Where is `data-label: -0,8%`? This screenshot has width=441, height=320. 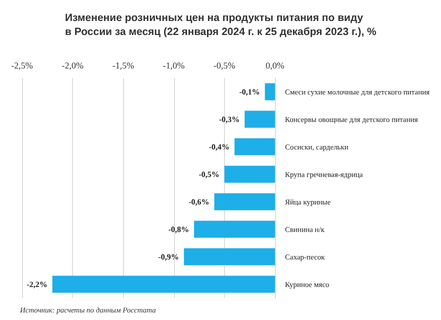
data-label: -0,8% is located at coordinates (179, 229).